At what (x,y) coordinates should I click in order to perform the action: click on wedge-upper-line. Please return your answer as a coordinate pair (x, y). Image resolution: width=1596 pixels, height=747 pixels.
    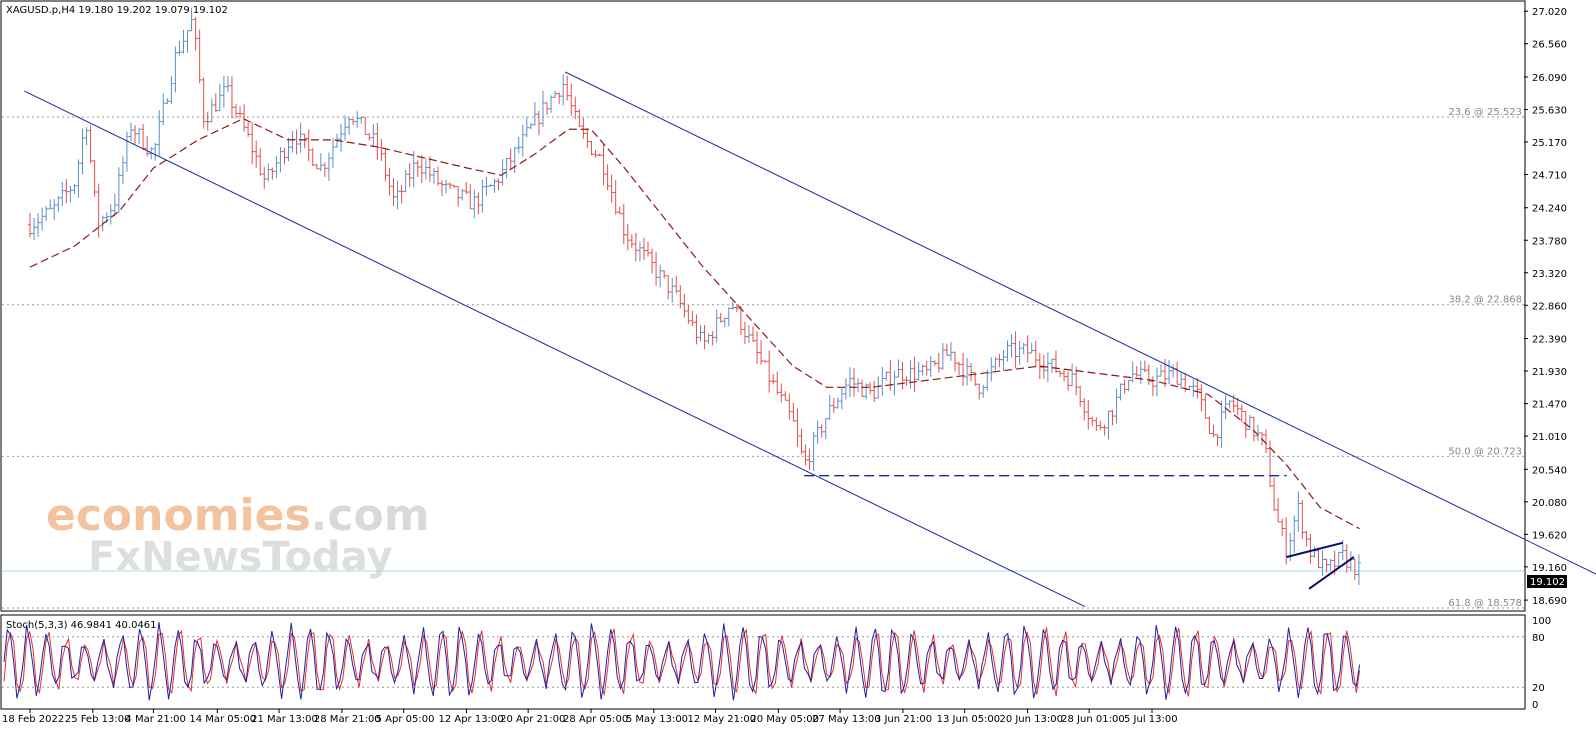
    Looking at the image, I should click on (1314, 549).